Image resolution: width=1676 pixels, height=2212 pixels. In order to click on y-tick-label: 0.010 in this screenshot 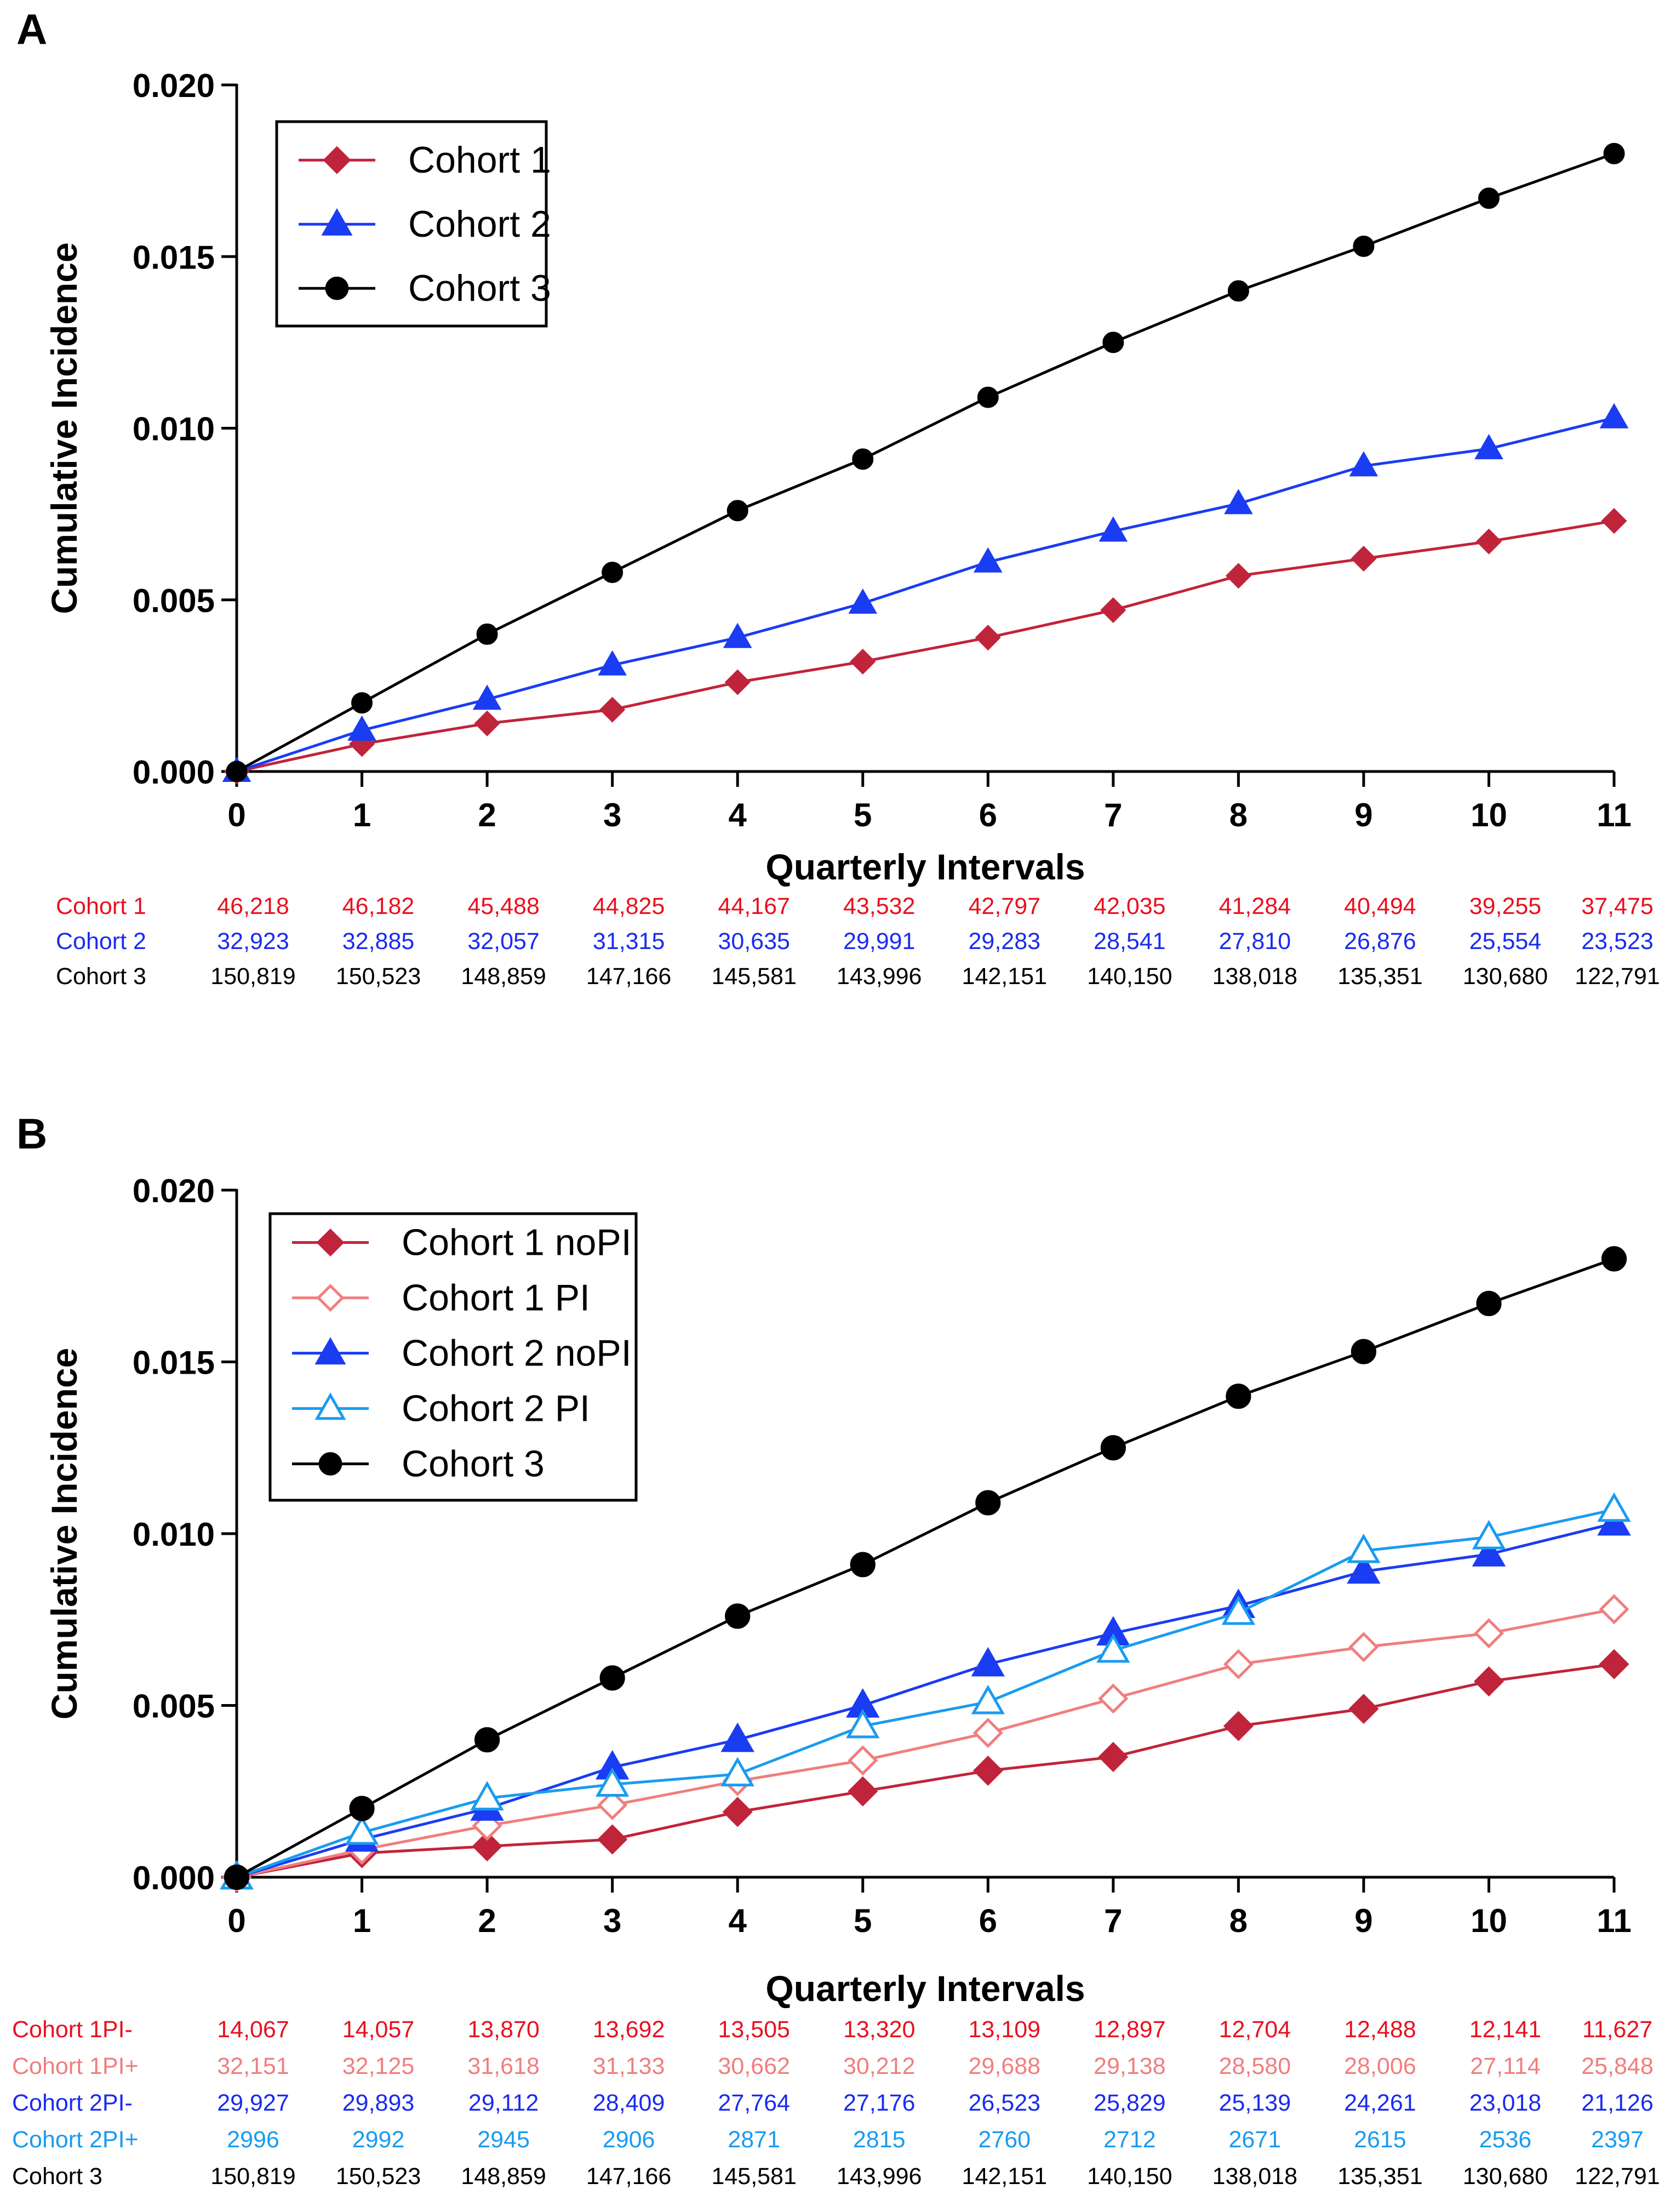, I will do `click(174, 1535)`.